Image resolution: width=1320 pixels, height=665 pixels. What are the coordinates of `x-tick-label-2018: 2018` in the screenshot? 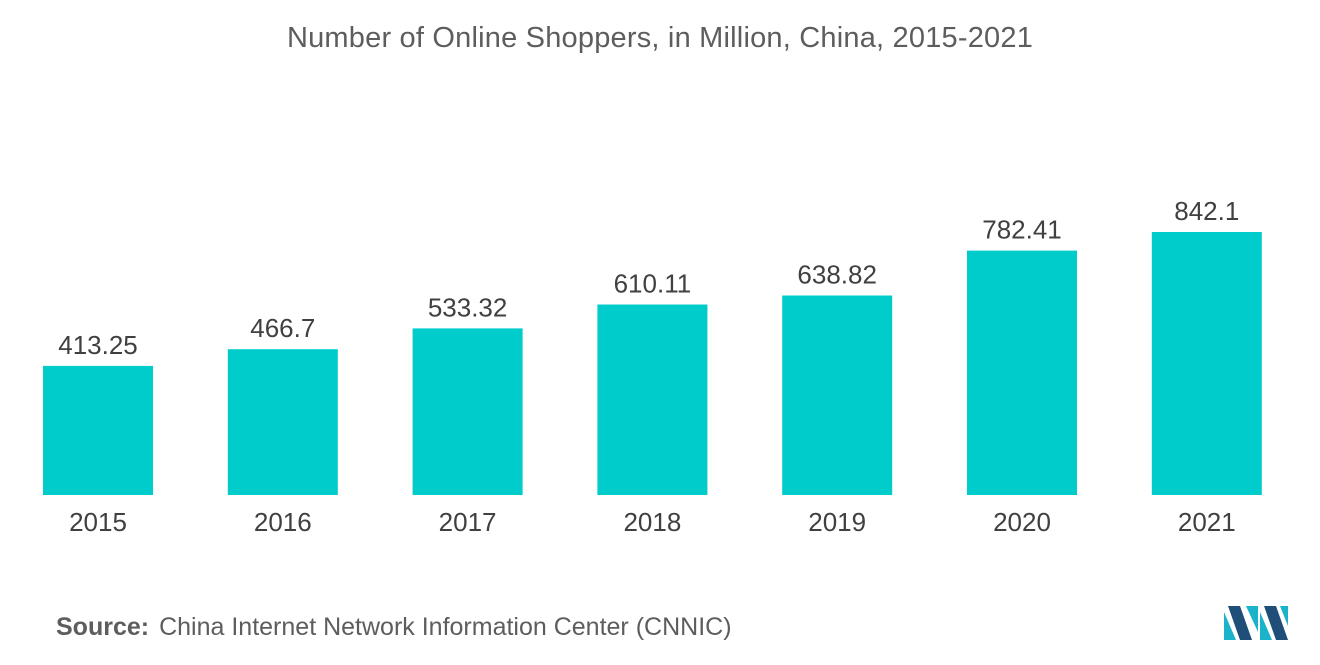 It's located at (652, 522).